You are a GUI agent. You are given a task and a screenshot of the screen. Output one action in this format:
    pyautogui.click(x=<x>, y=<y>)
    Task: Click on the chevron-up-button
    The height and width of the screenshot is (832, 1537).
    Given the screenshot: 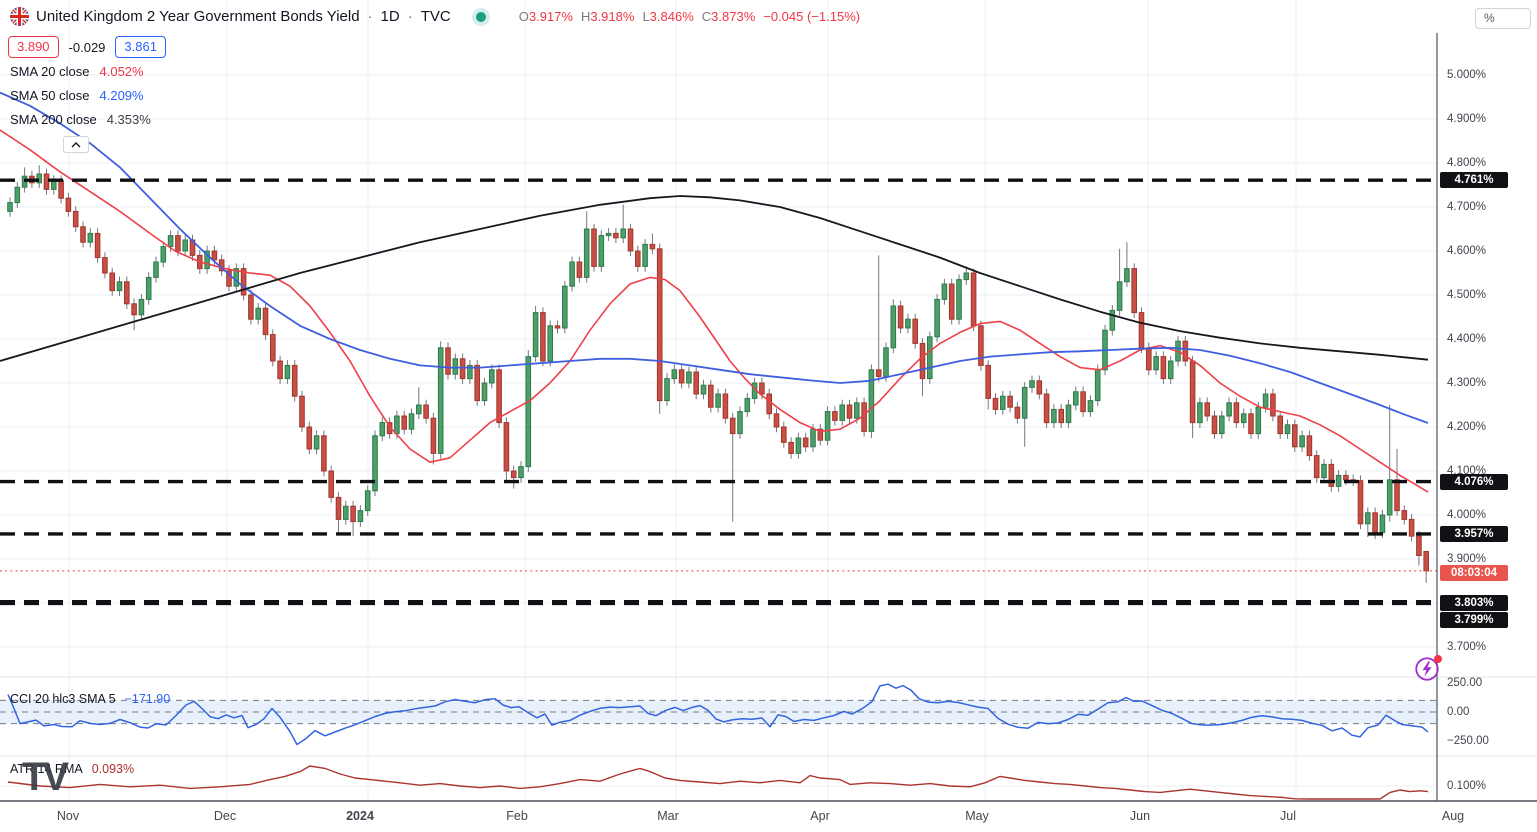 What is the action you would take?
    pyautogui.click(x=76, y=144)
    